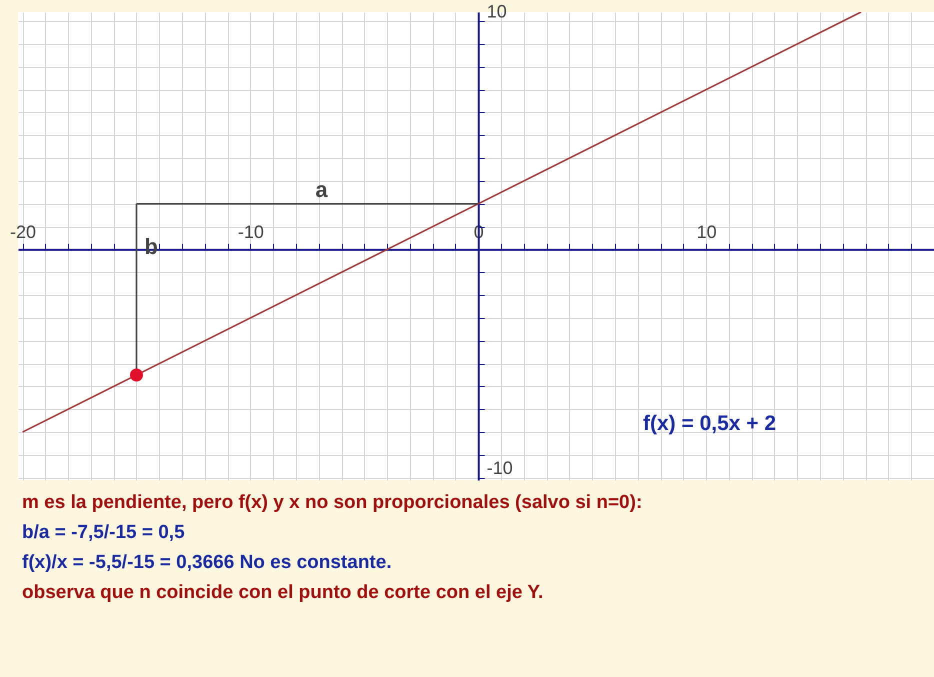 Image resolution: width=934 pixels, height=677 pixels. Describe the element at coordinates (706, 232) in the screenshot. I see `x-tick-label: 10` at that location.